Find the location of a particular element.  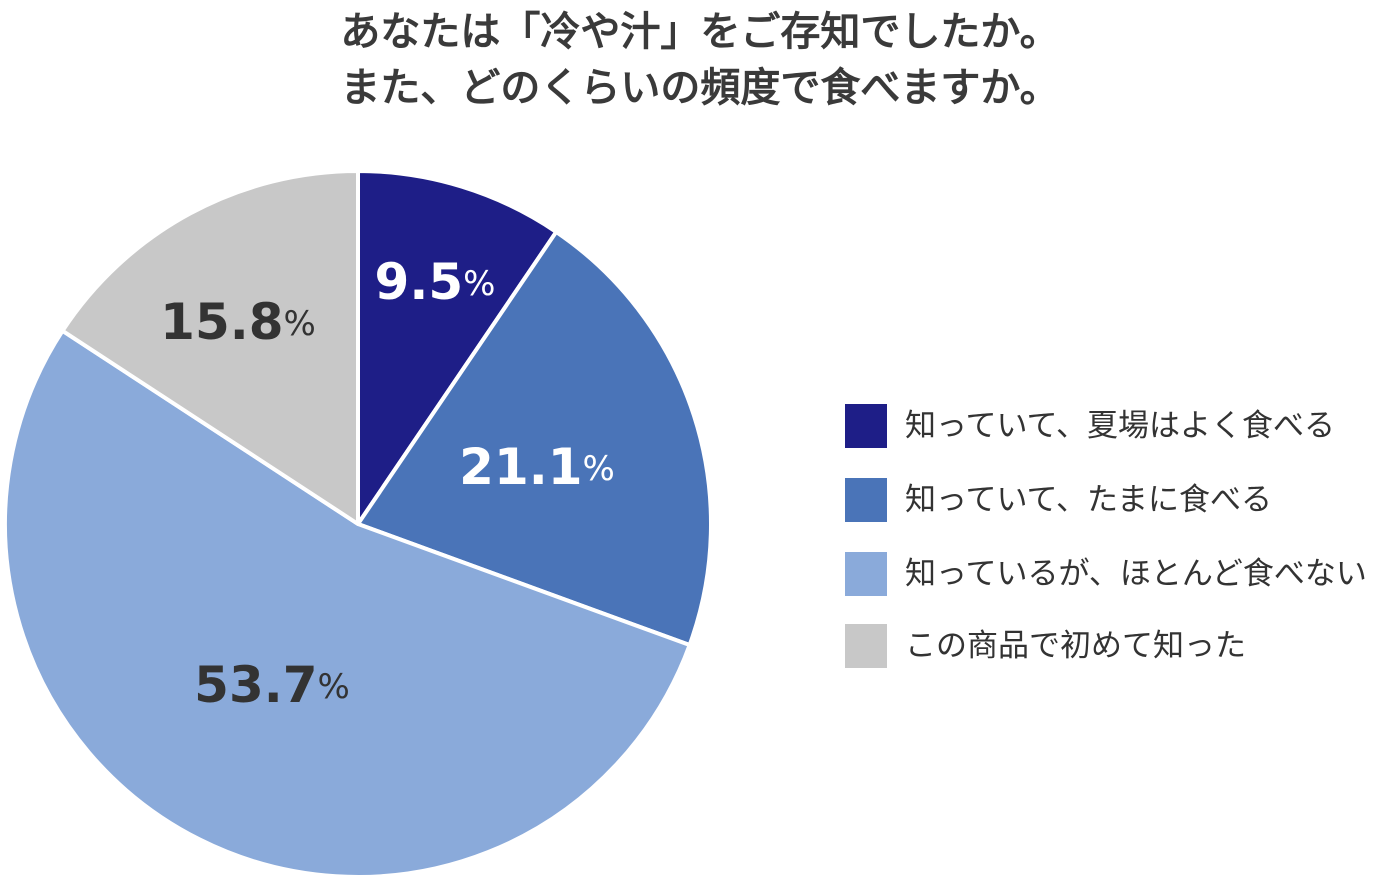

legend-label: 知っているが、ほとんど食べない is located at coordinates (1136, 574).